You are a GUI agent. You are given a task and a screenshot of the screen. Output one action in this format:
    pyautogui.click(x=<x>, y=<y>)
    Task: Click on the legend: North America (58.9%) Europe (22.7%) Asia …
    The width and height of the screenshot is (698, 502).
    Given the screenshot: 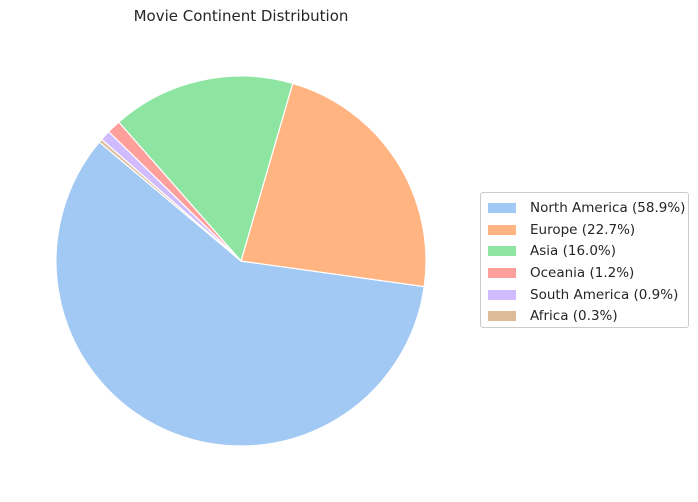 What is the action you would take?
    pyautogui.click(x=584, y=260)
    